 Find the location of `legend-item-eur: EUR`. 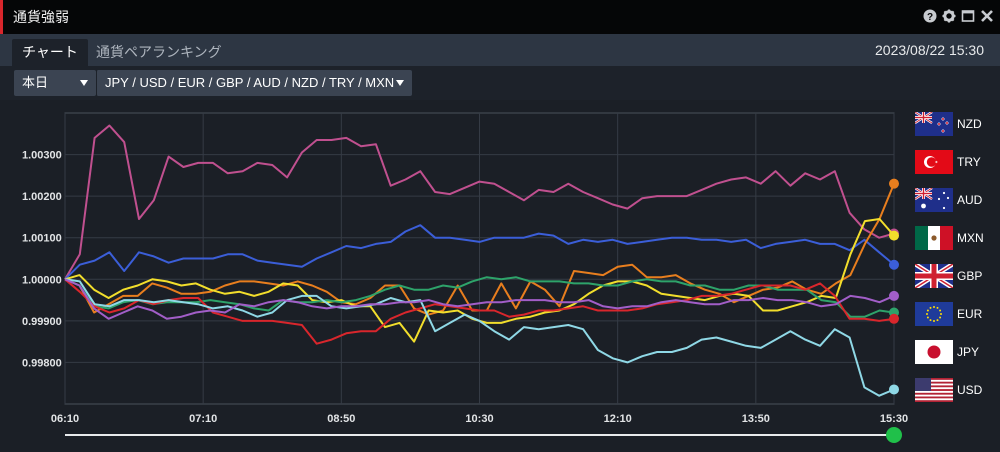

legend-item-eur: EUR is located at coordinates (948, 314).